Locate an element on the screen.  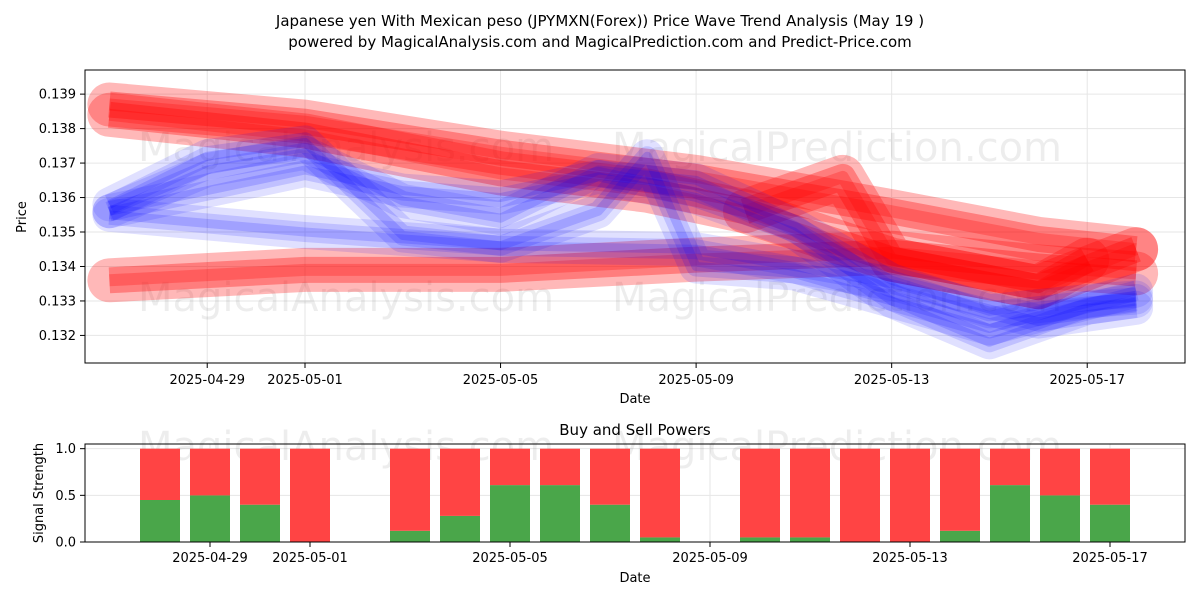
watermark-analysis-top: MagicalAnalysis.com is located at coordinates (346, 148).